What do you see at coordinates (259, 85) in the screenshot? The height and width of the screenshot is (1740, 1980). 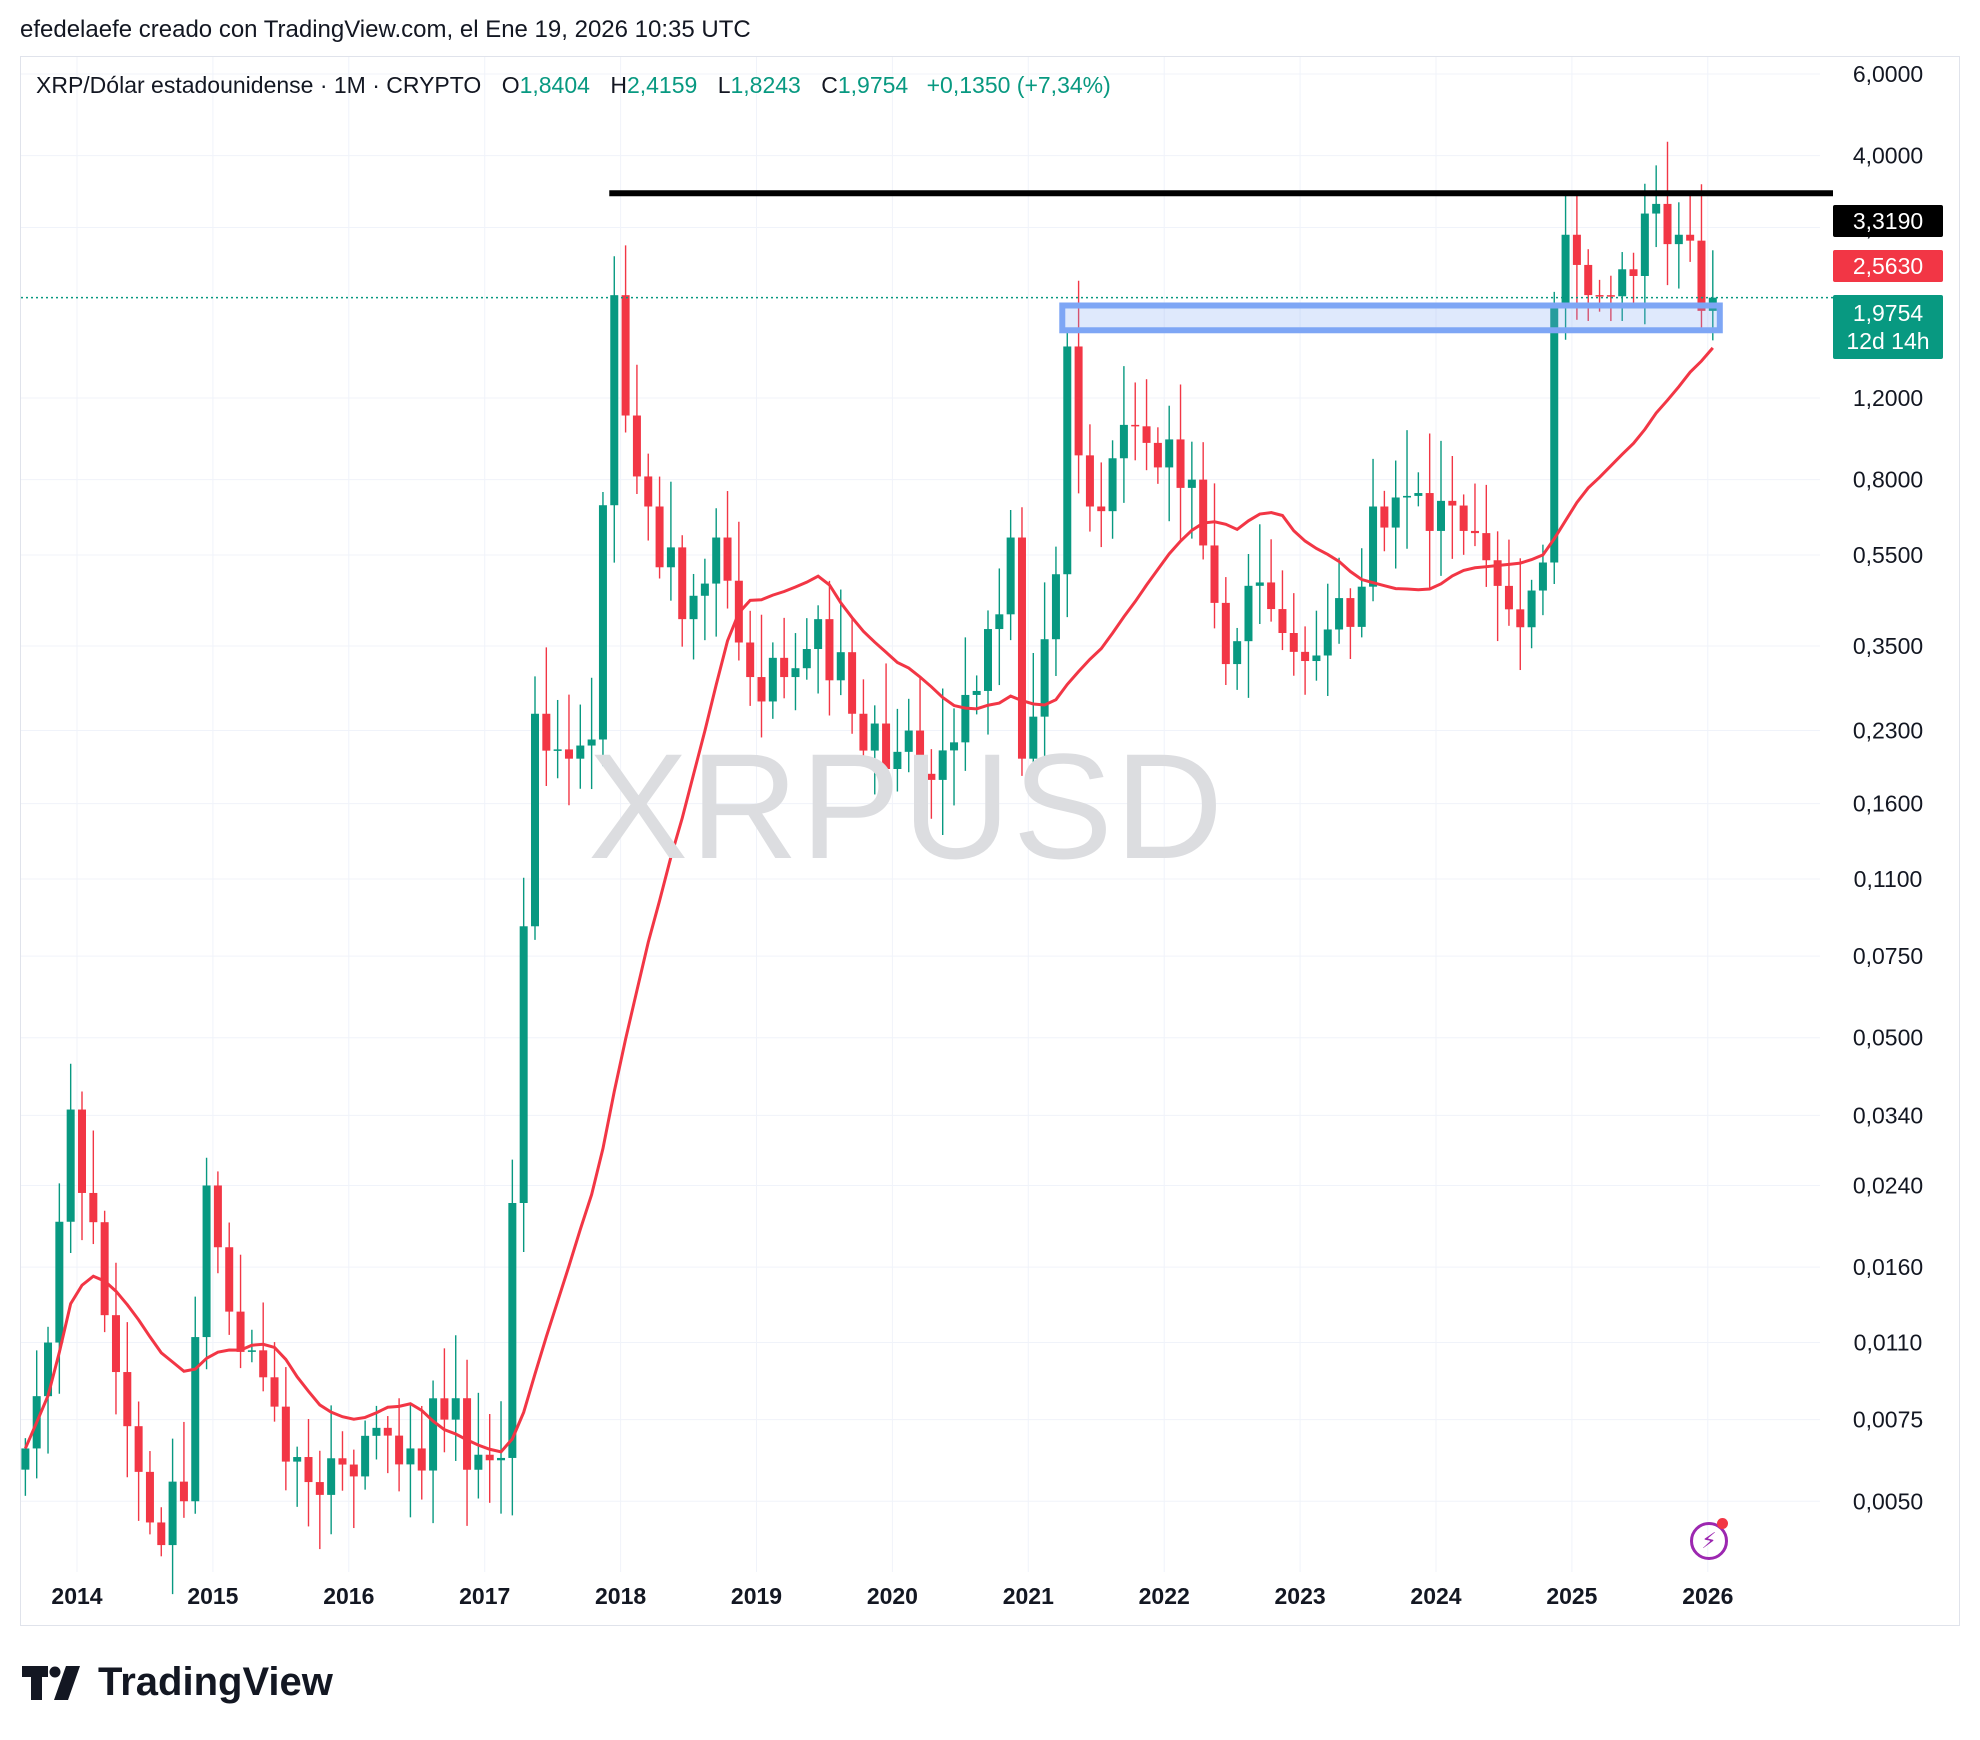 I see `legend-symbol: XRP/Dólar estadounidense · 1M · CRYPTO` at bounding box center [259, 85].